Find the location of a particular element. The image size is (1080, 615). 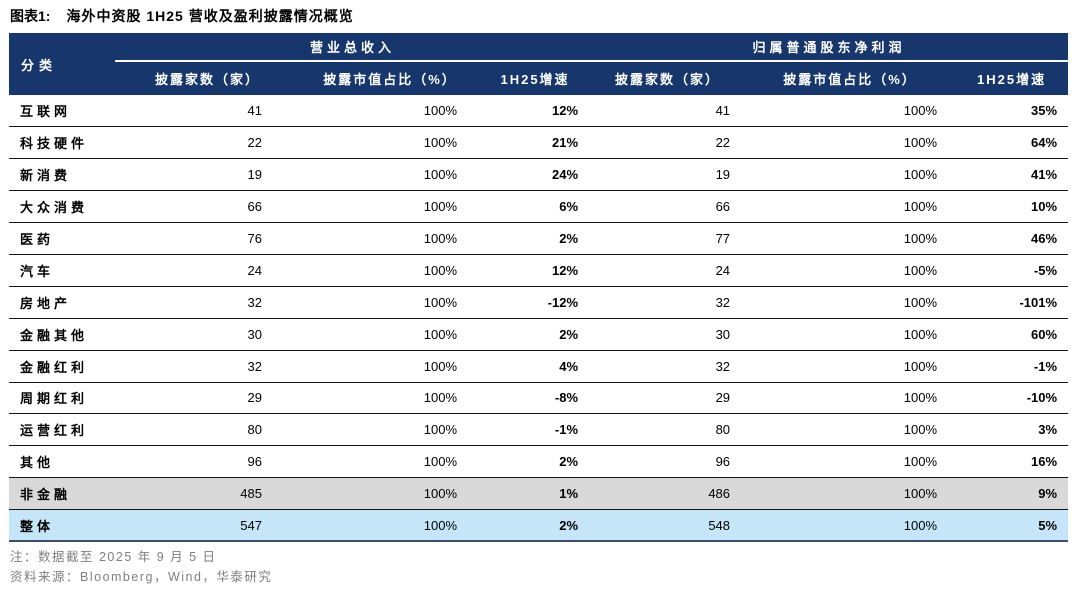

category-cell: 金融其他 is located at coordinates (62, 334).